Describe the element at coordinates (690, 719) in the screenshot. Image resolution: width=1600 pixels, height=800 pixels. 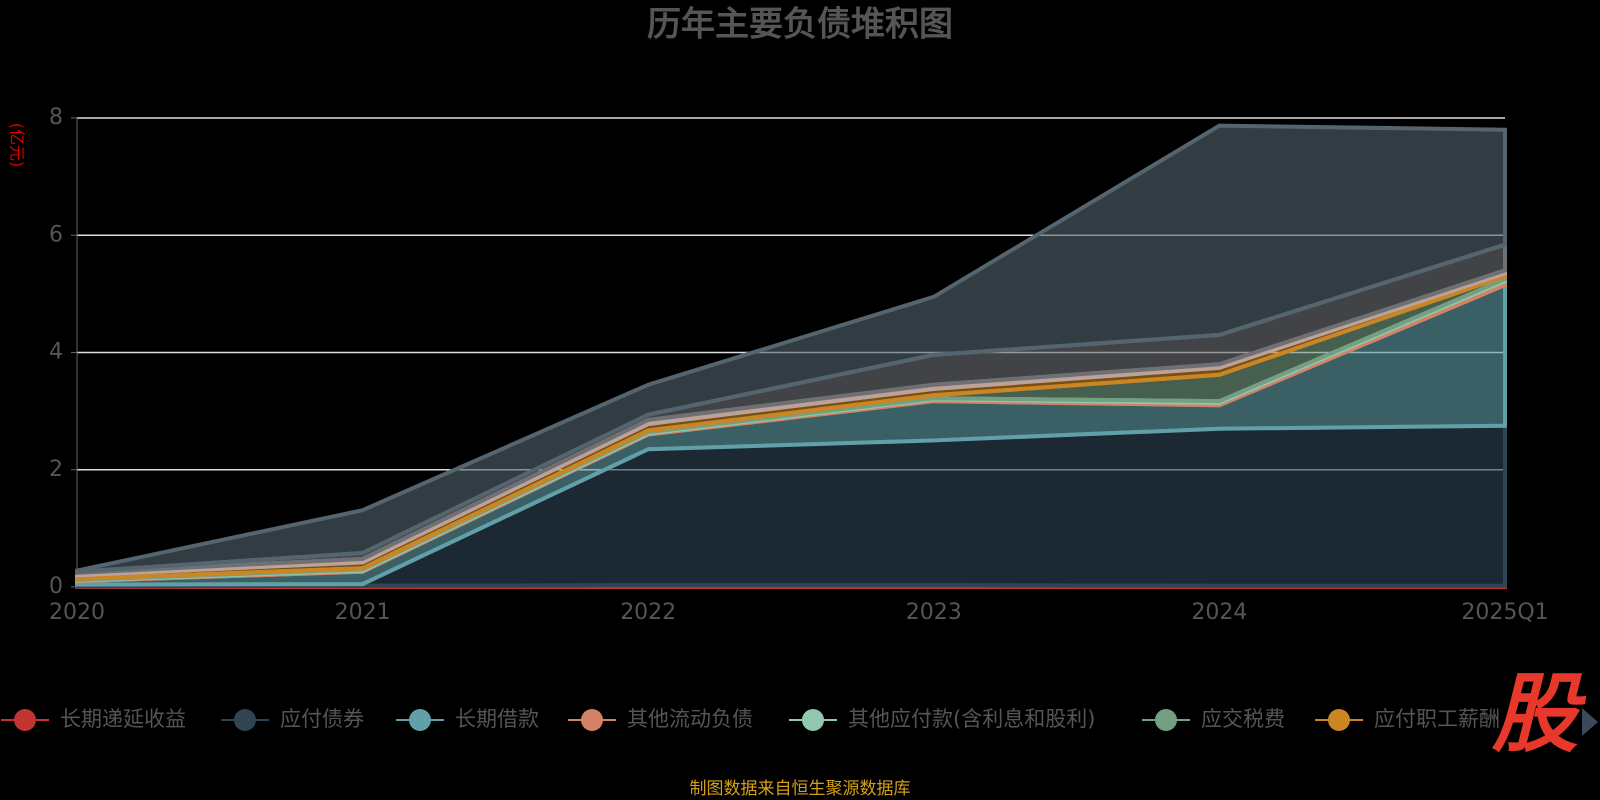
I see `legend-label: 其他流动负债` at that location.